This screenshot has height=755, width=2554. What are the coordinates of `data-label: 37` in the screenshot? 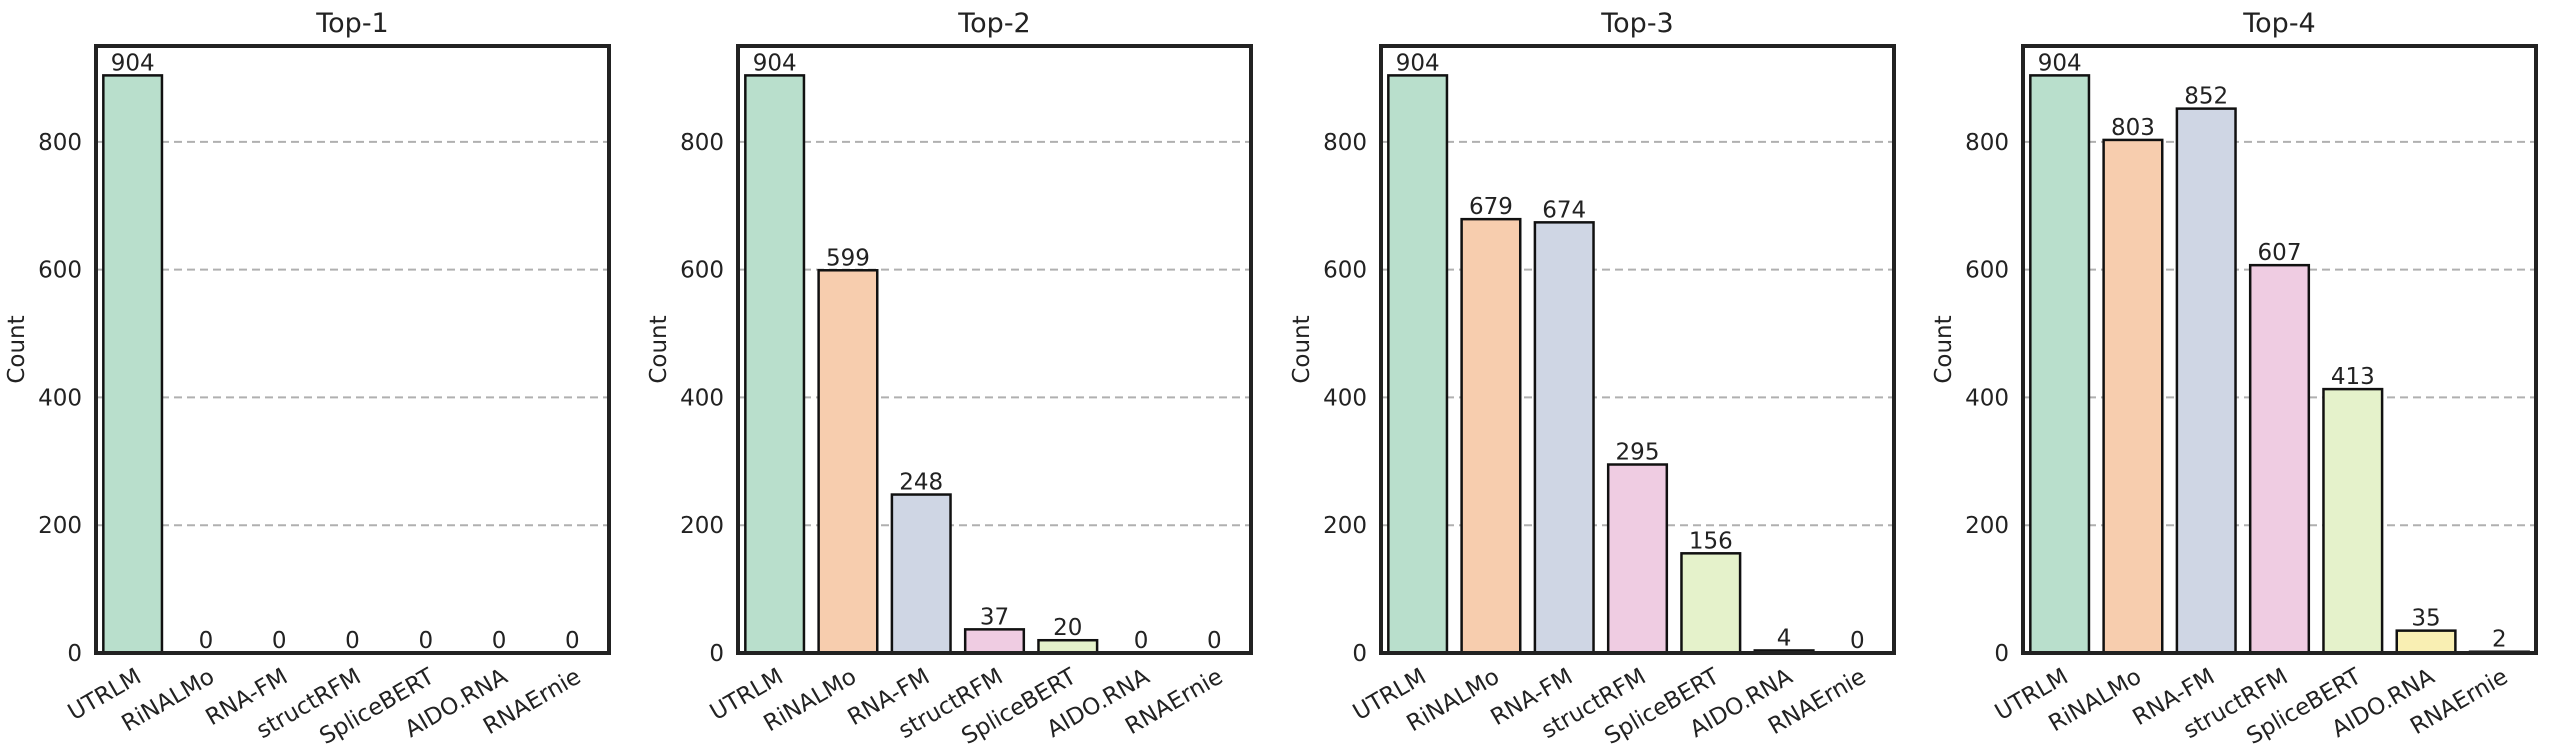 It's located at (994, 617).